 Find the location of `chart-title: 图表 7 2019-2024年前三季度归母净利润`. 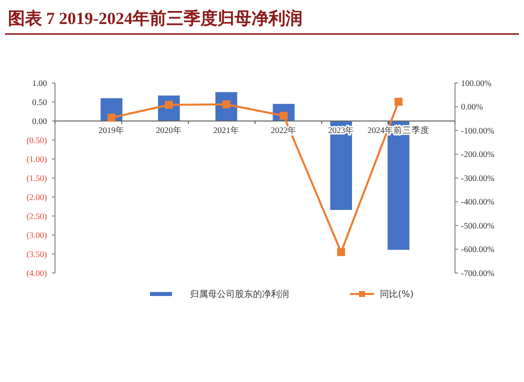

chart-title: 图表 7 2019-2024年前三季度归母净利润 is located at coordinates (155, 18).